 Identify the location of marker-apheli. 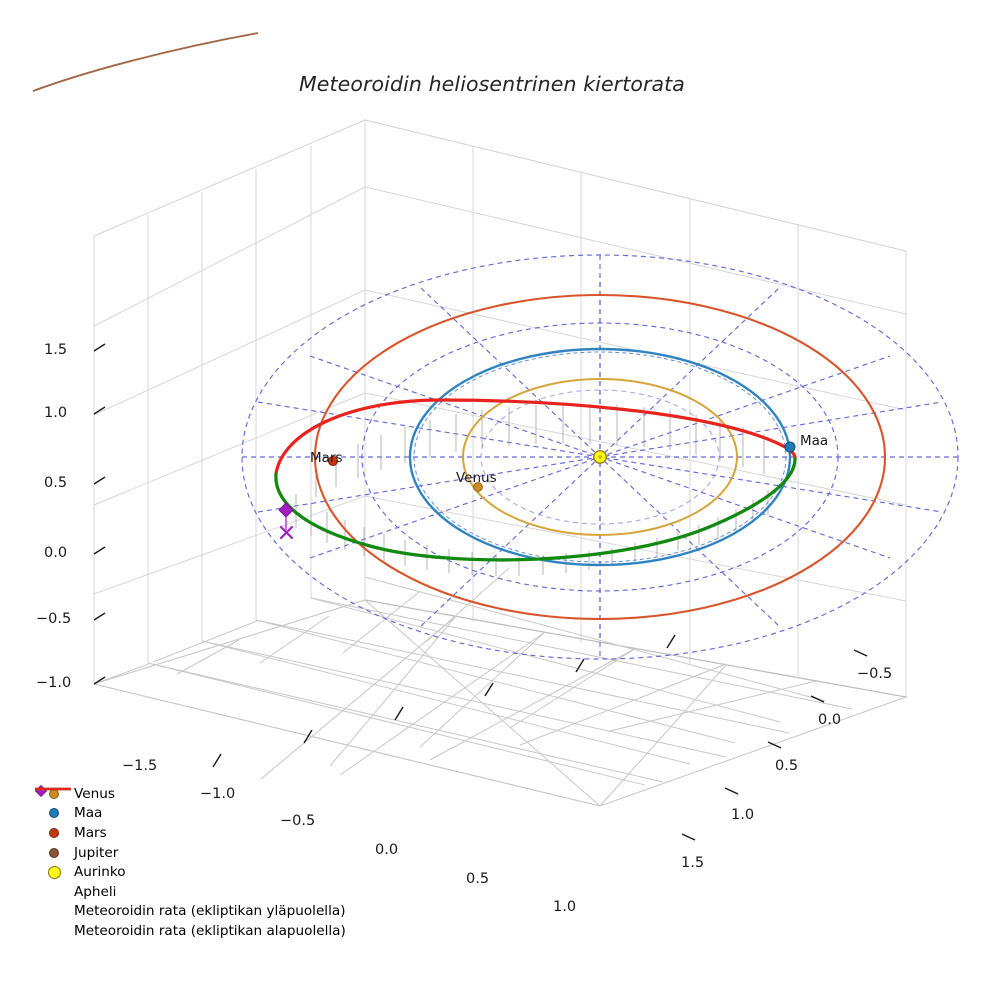
(286, 521).